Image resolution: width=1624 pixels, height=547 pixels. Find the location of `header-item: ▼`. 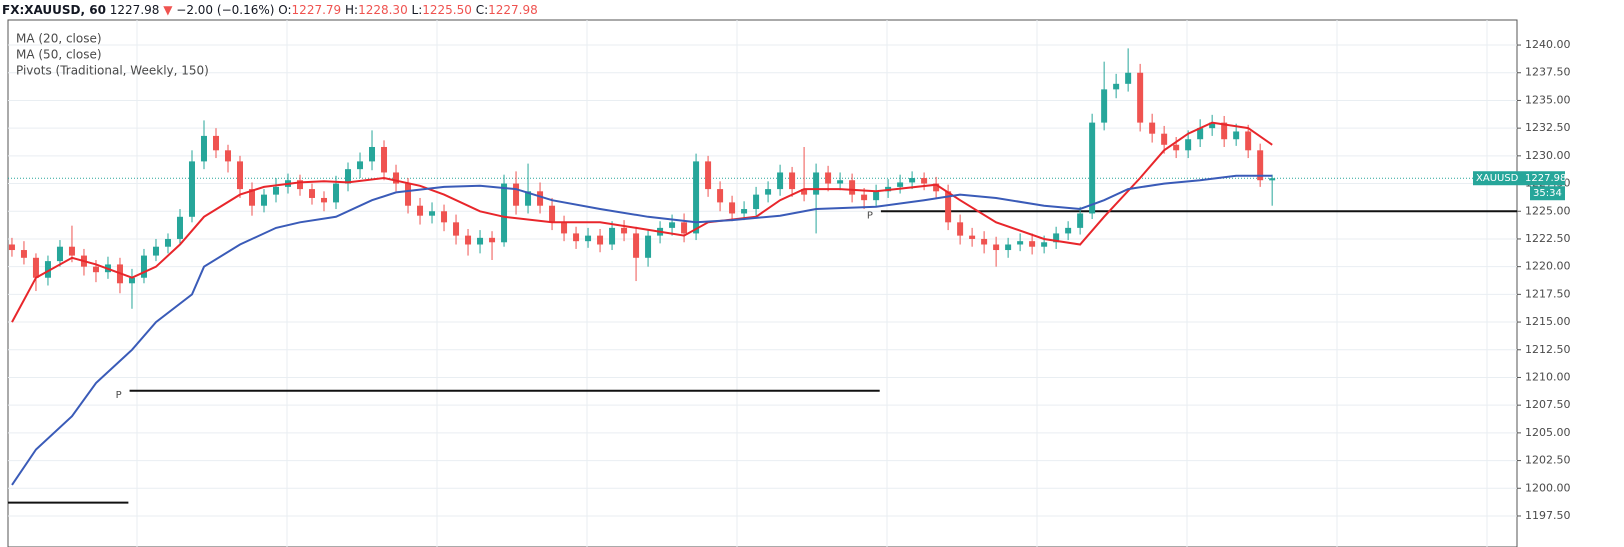

header-item: ▼ is located at coordinates (168, 10).